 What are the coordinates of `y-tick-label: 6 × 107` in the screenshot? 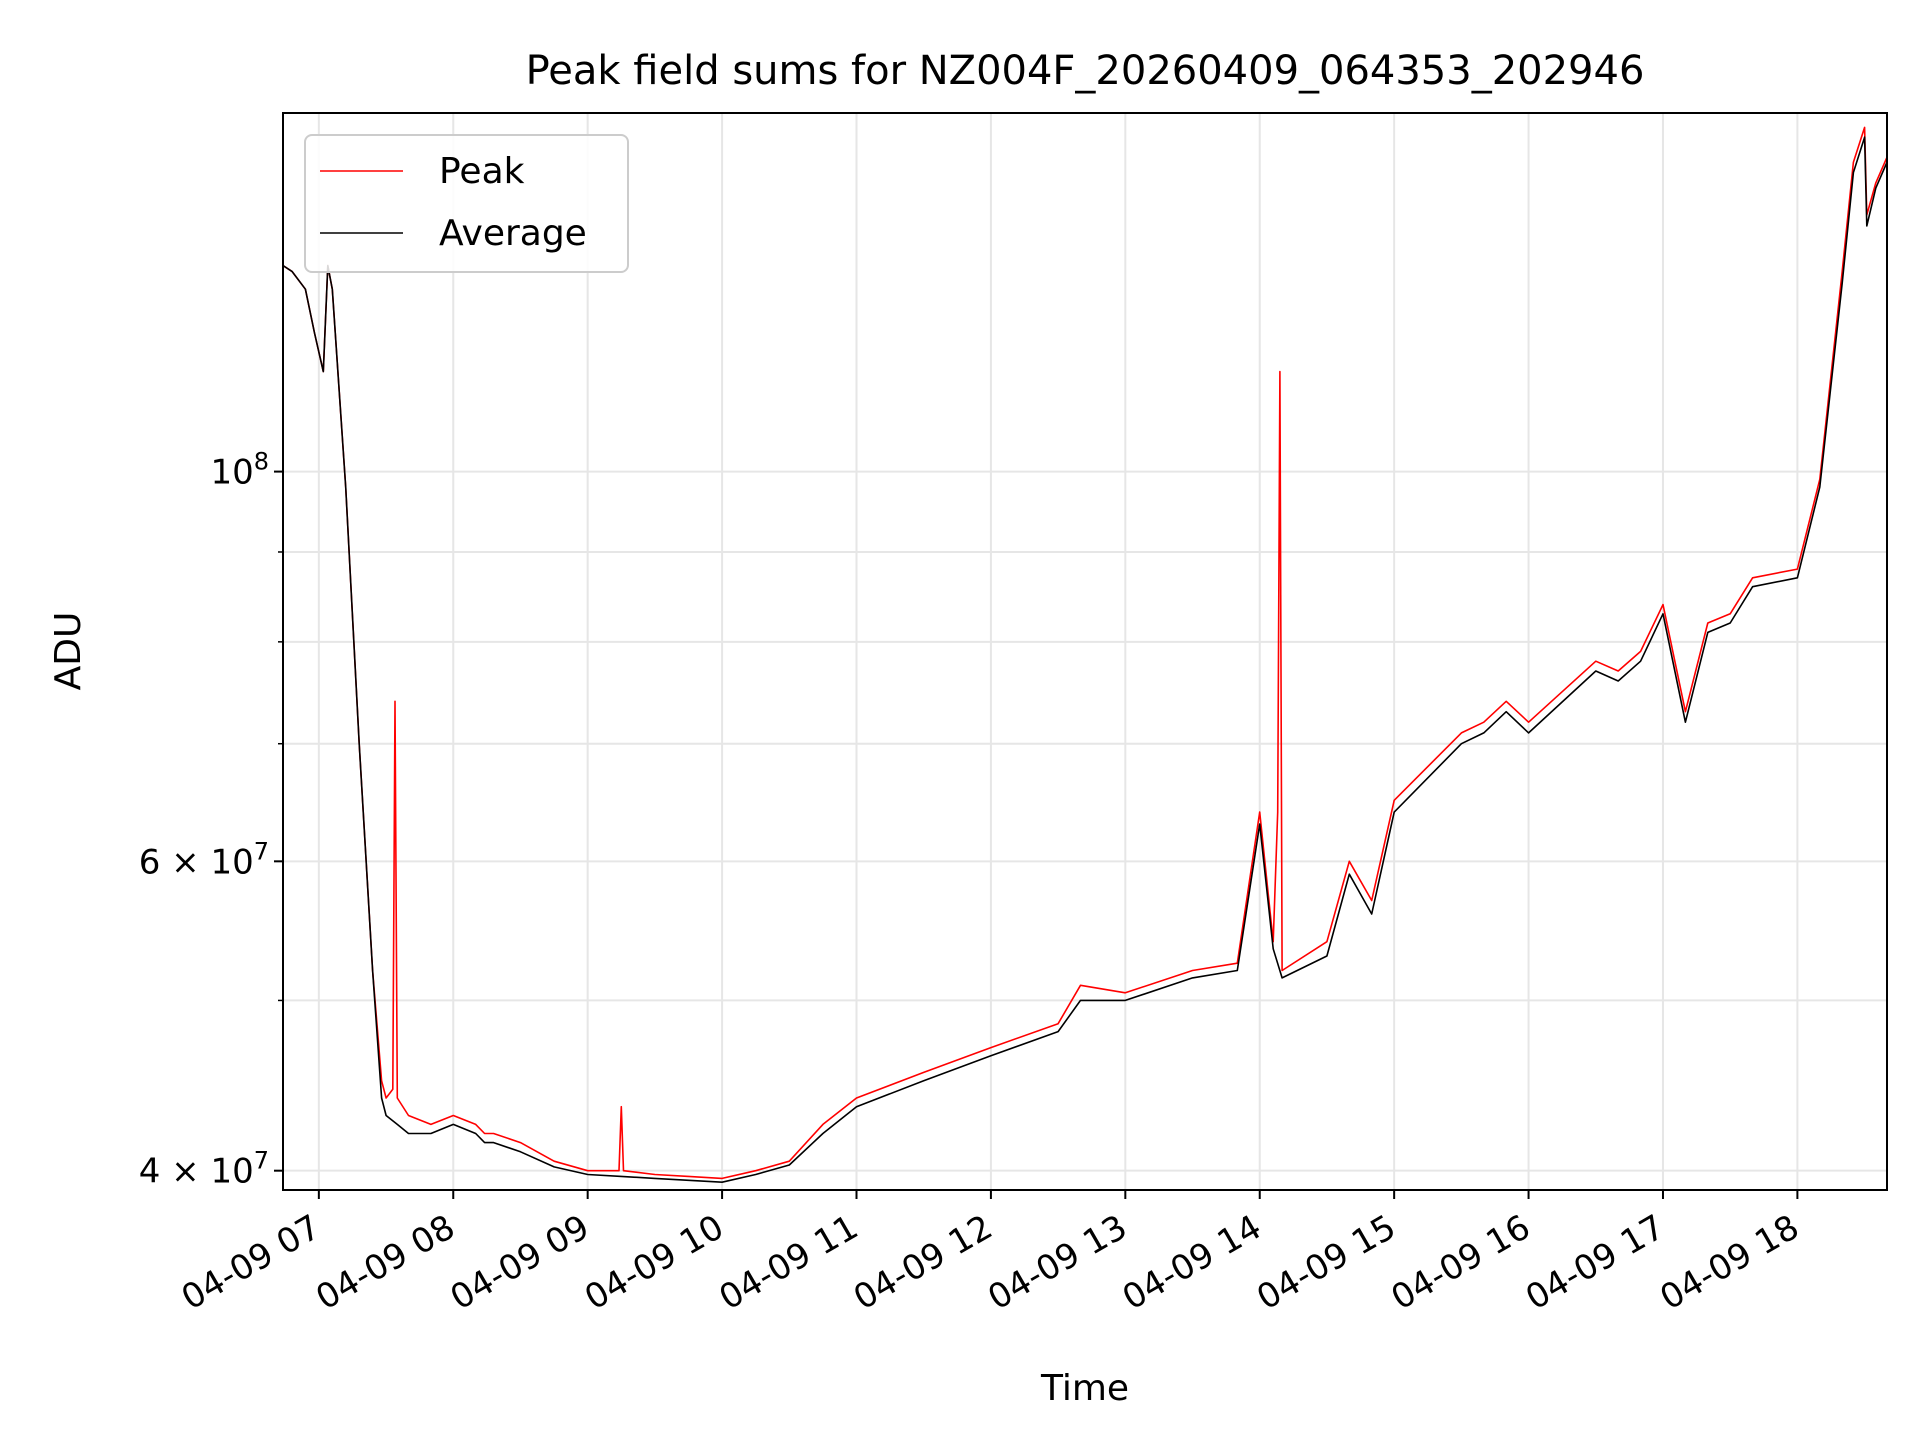 It's located at (204, 859).